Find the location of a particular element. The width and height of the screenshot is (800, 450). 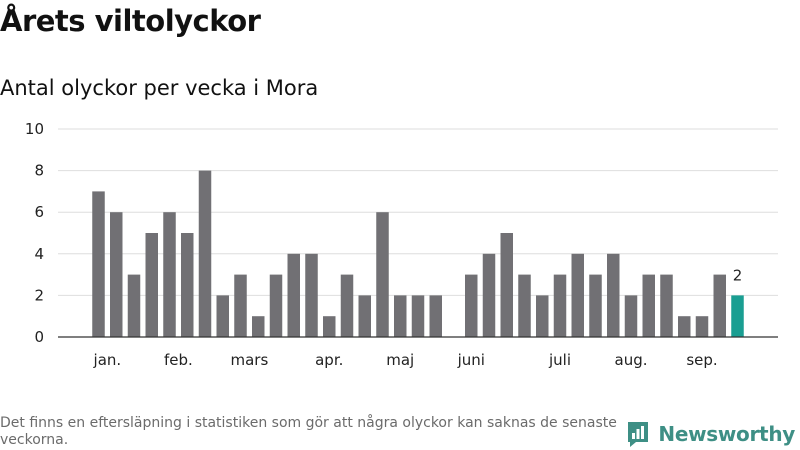

brand-logo: Newsworthy is located at coordinates (710, 434).